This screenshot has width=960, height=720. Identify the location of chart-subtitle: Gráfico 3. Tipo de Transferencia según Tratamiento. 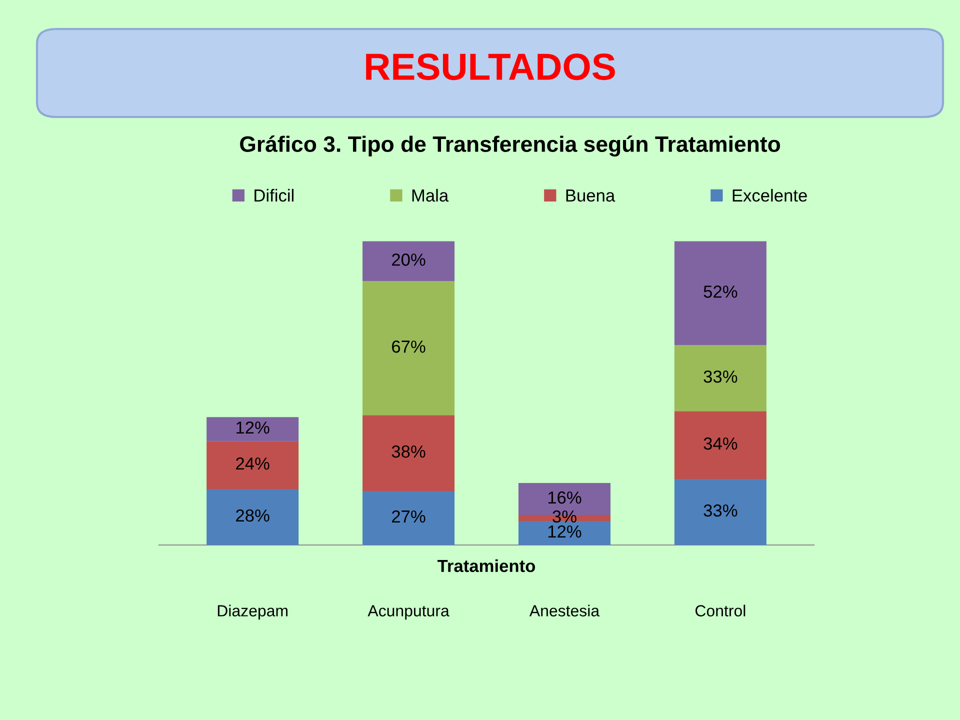
(510, 146).